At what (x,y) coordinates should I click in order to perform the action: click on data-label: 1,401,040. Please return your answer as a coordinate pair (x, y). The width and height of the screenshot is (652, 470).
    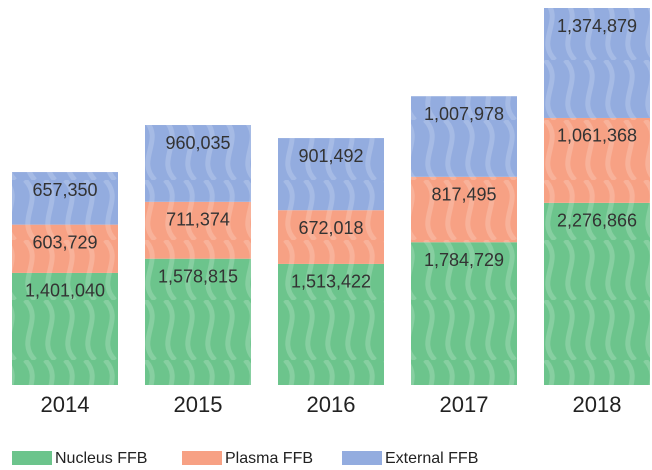
    Looking at the image, I should click on (65, 291).